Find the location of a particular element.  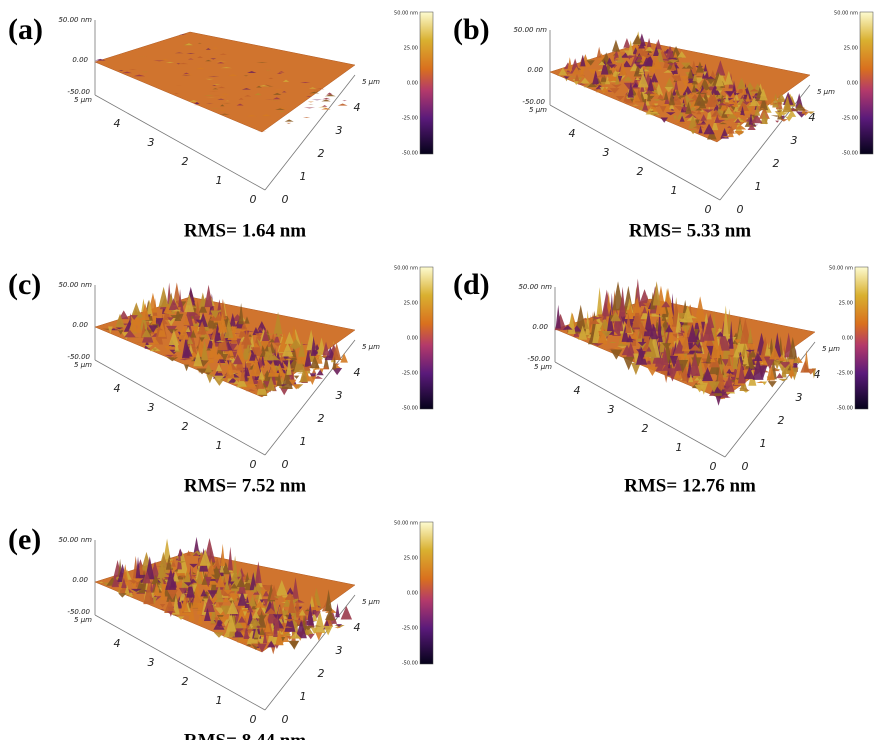

colorbar-label: 25.00 is located at coordinates (851, 49).